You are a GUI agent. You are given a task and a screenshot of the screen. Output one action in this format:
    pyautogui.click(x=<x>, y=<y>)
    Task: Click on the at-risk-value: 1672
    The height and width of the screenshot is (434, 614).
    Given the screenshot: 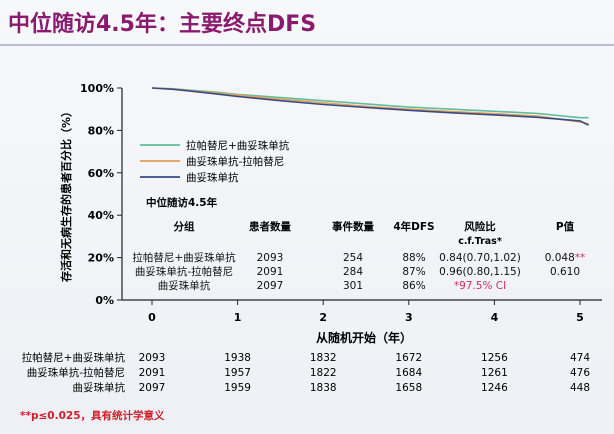 What is the action you would take?
    pyautogui.click(x=408, y=358)
    